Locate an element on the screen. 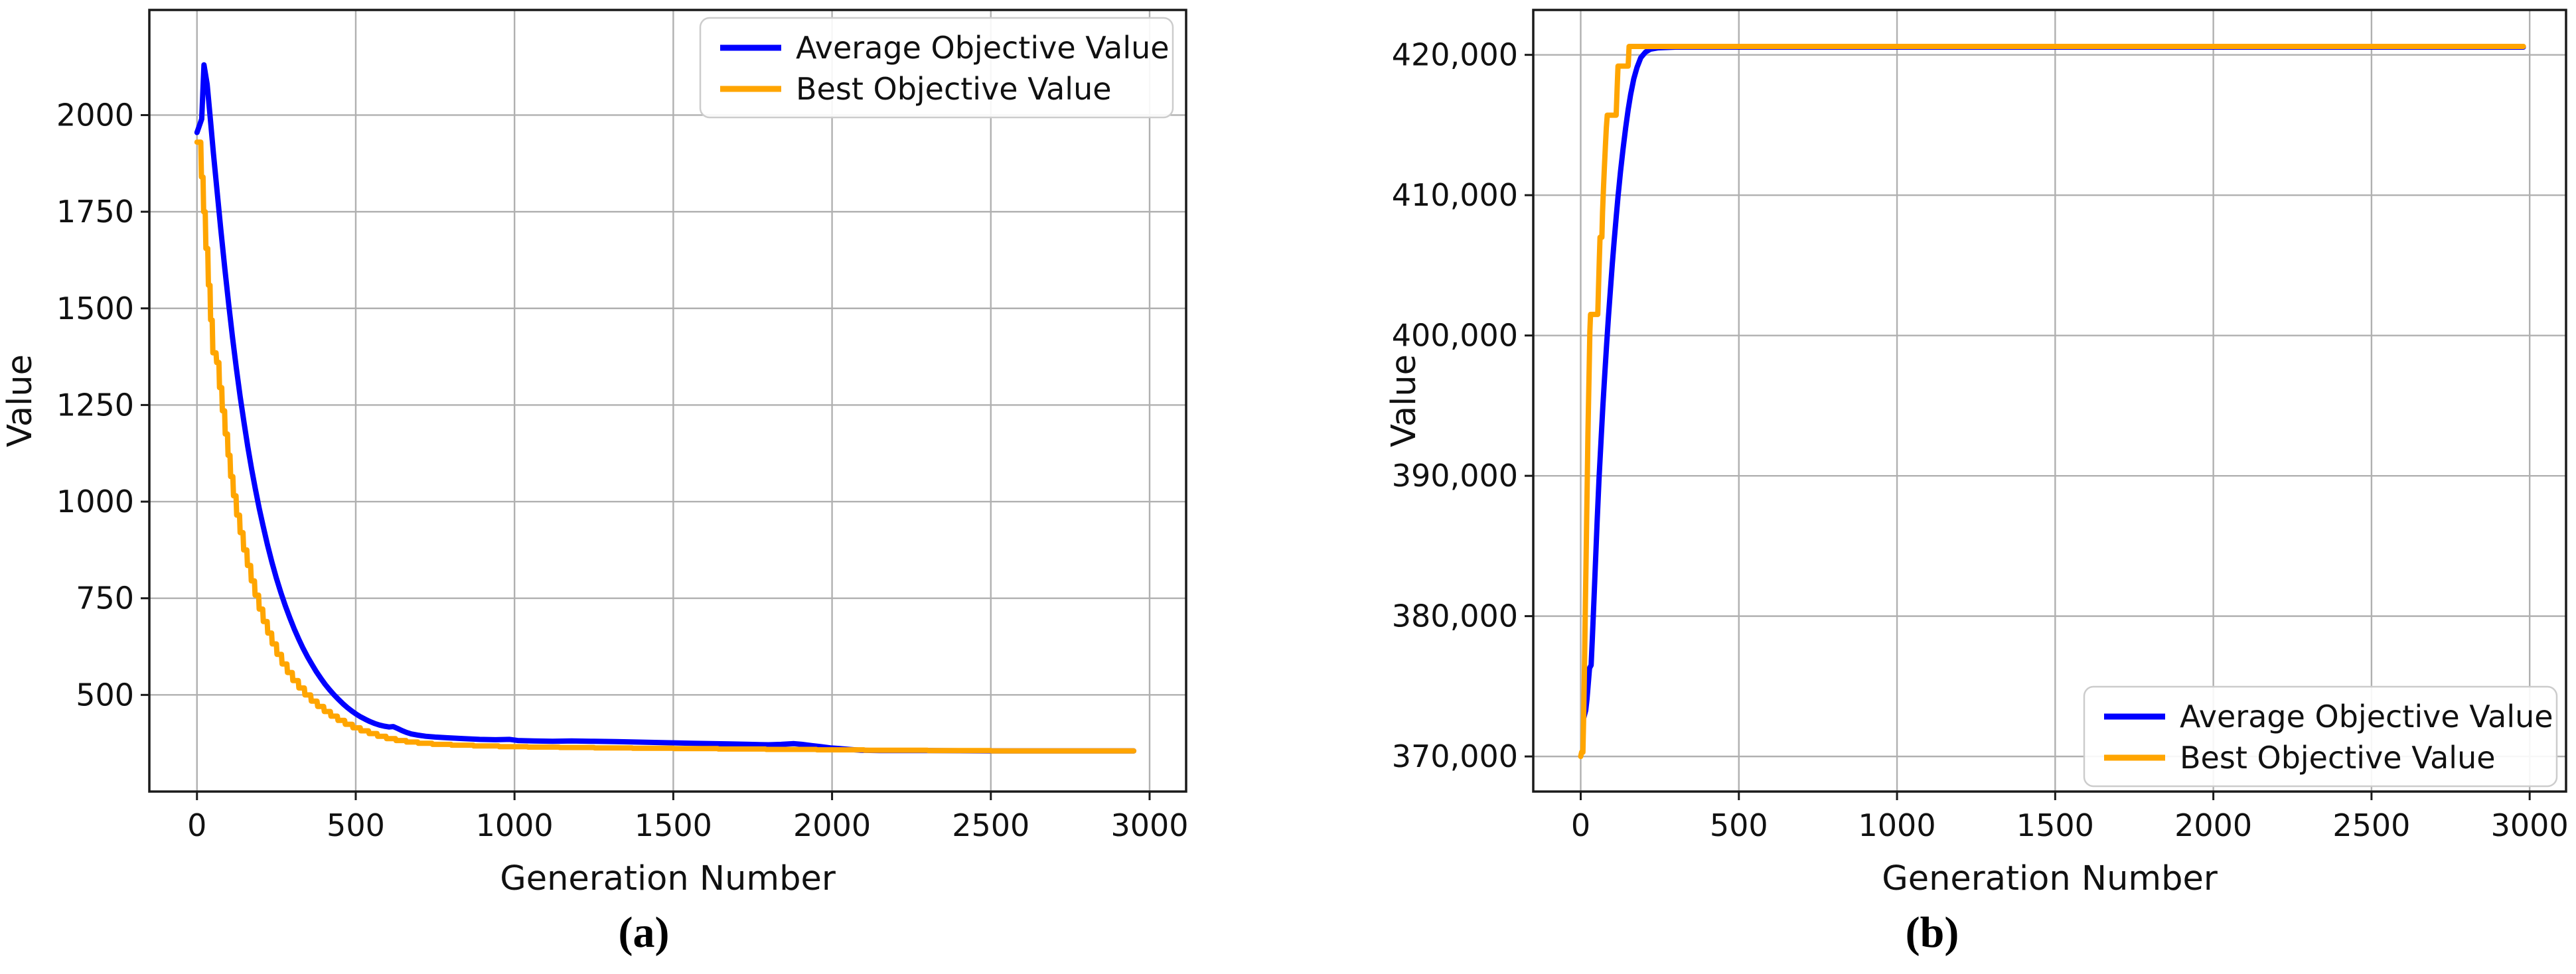 The width and height of the screenshot is (2576, 974). y-tick-label: 390,000 is located at coordinates (1455, 476).